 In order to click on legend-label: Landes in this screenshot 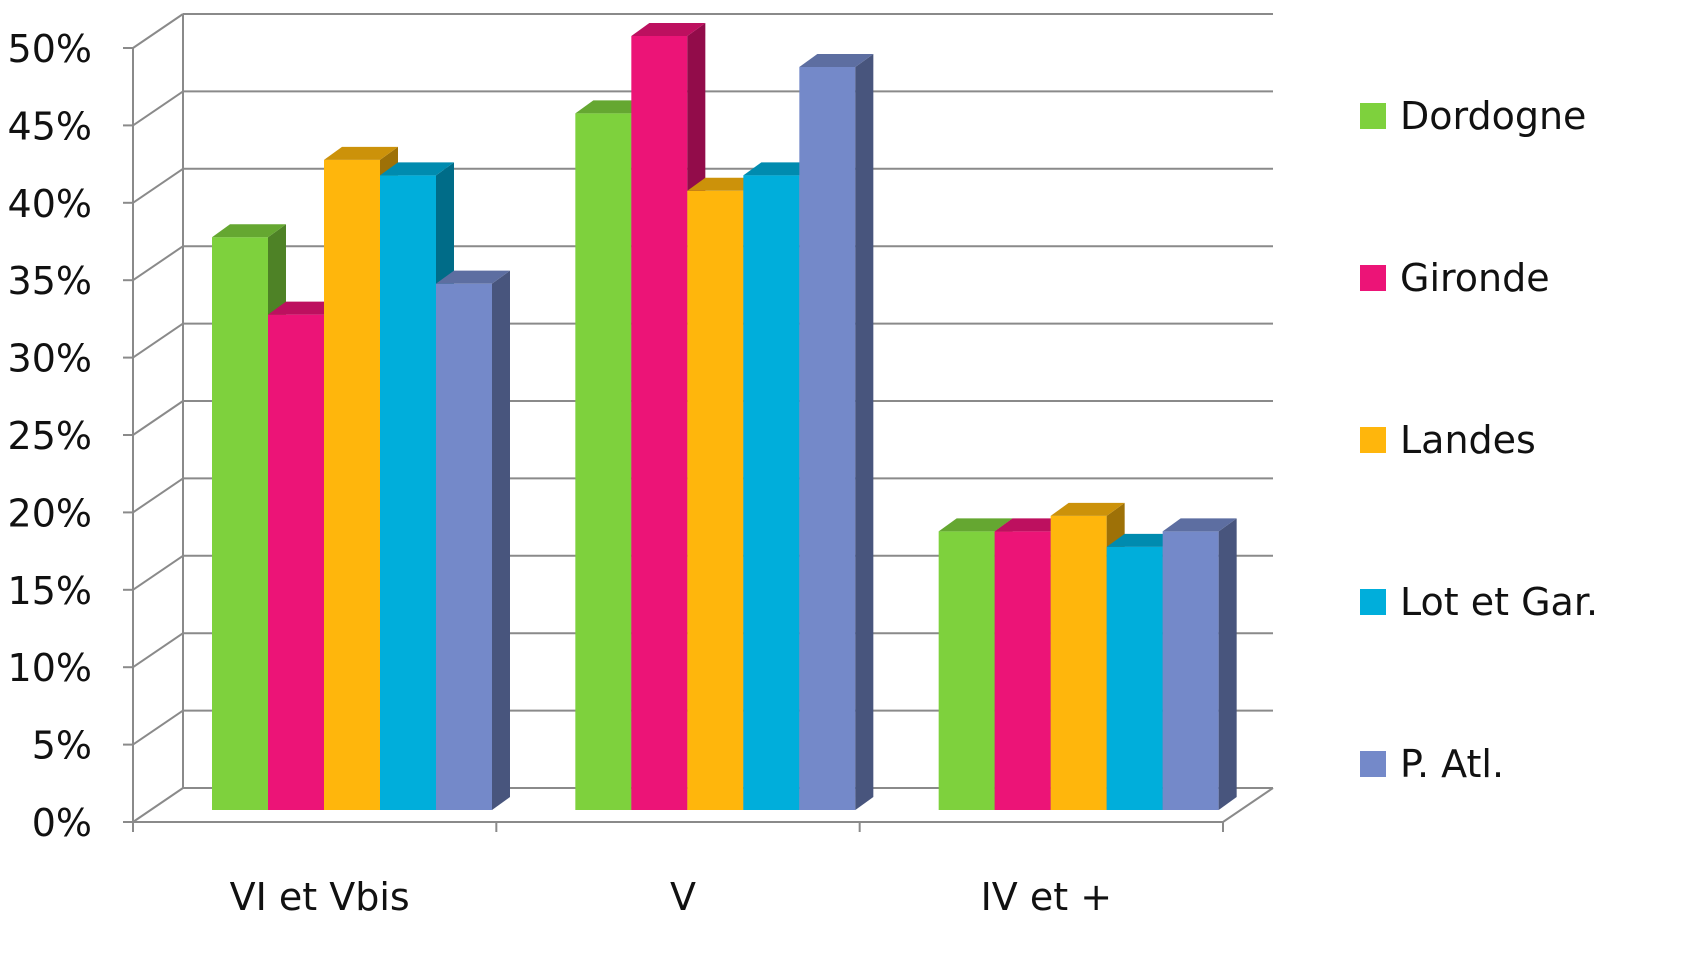, I will do `click(1468, 440)`.